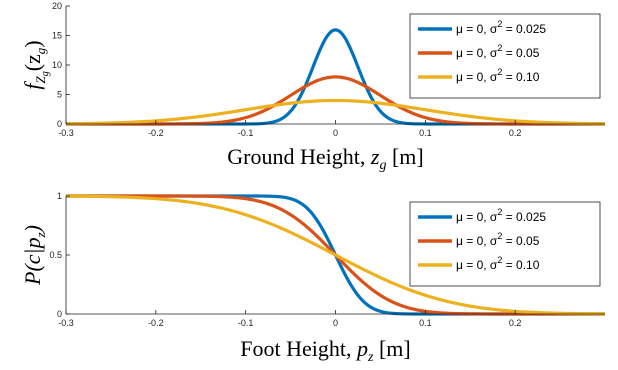  What do you see at coordinates (325, 158) in the screenshot?
I see `x-axis-label: Ground Height, zg [m]` at bounding box center [325, 158].